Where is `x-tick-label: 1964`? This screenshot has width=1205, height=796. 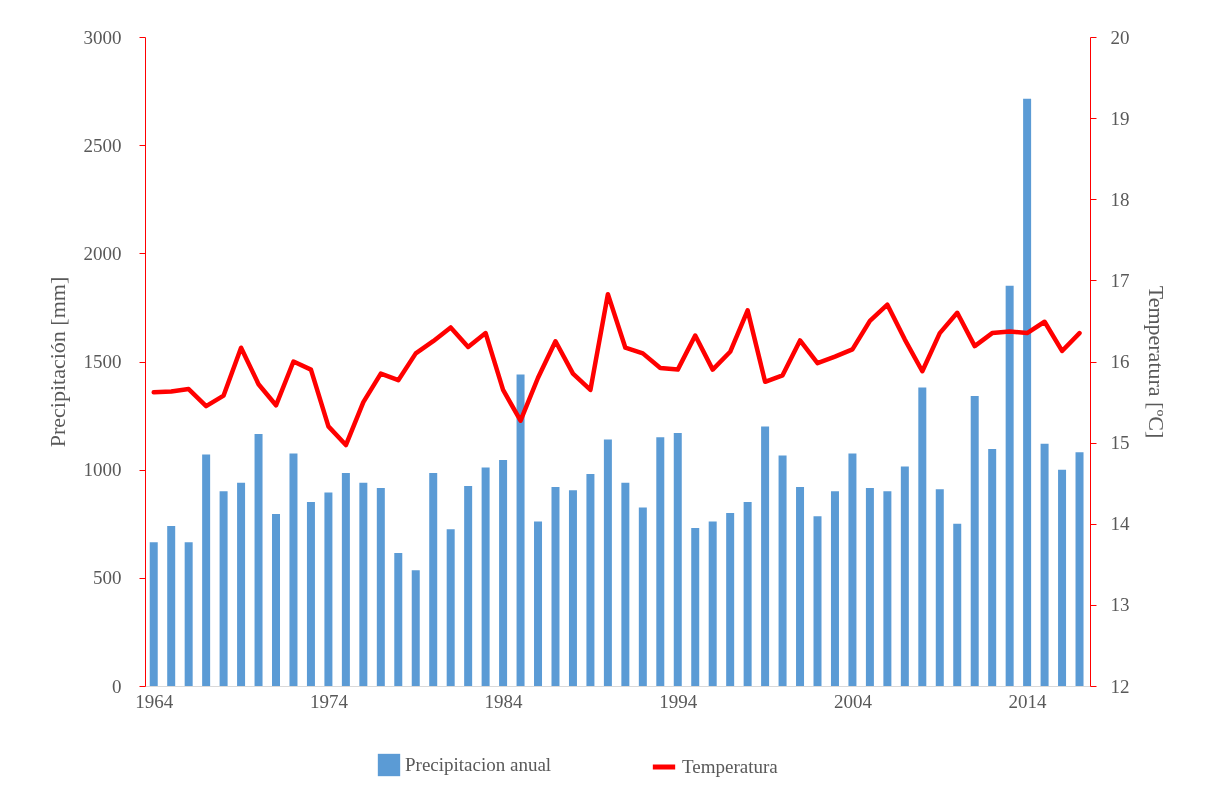 x-tick-label: 1964 is located at coordinates (154, 701).